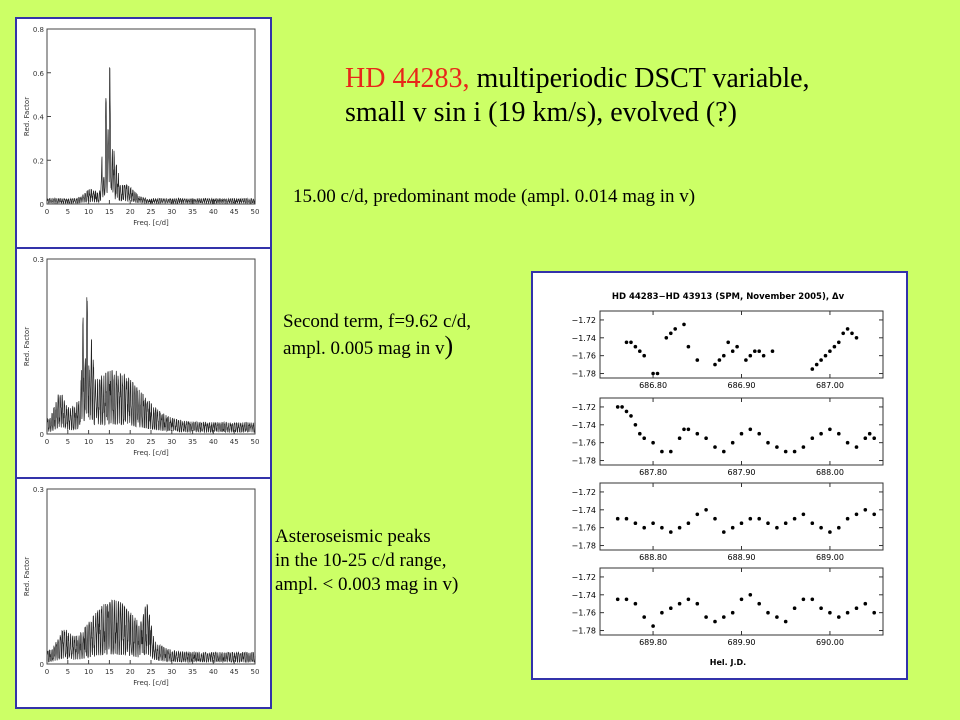 Image resolution: width=960 pixels, height=720 pixels. I want to click on x-tick-label: 687.80, so click(653, 472).